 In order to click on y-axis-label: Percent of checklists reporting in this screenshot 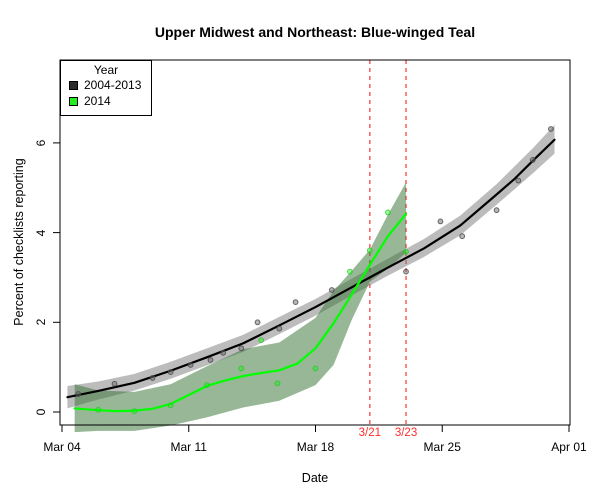, I will do `click(19, 242)`.